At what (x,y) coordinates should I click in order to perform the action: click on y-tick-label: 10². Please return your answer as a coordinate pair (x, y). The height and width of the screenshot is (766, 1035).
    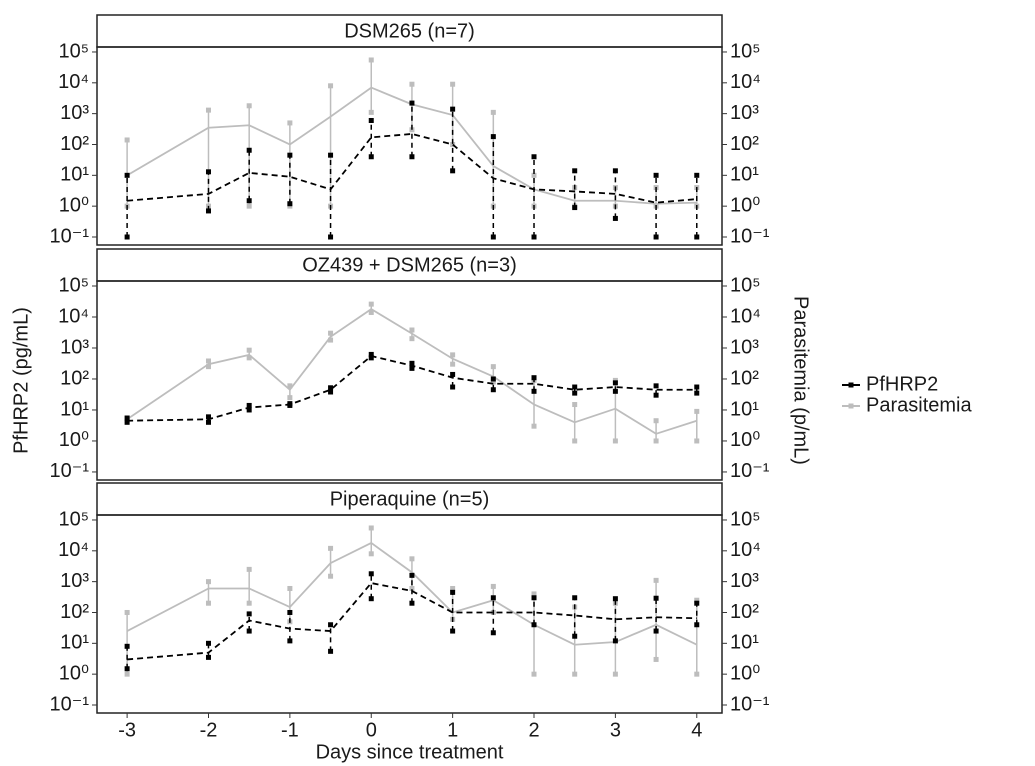
    Looking at the image, I should click on (74, 378).